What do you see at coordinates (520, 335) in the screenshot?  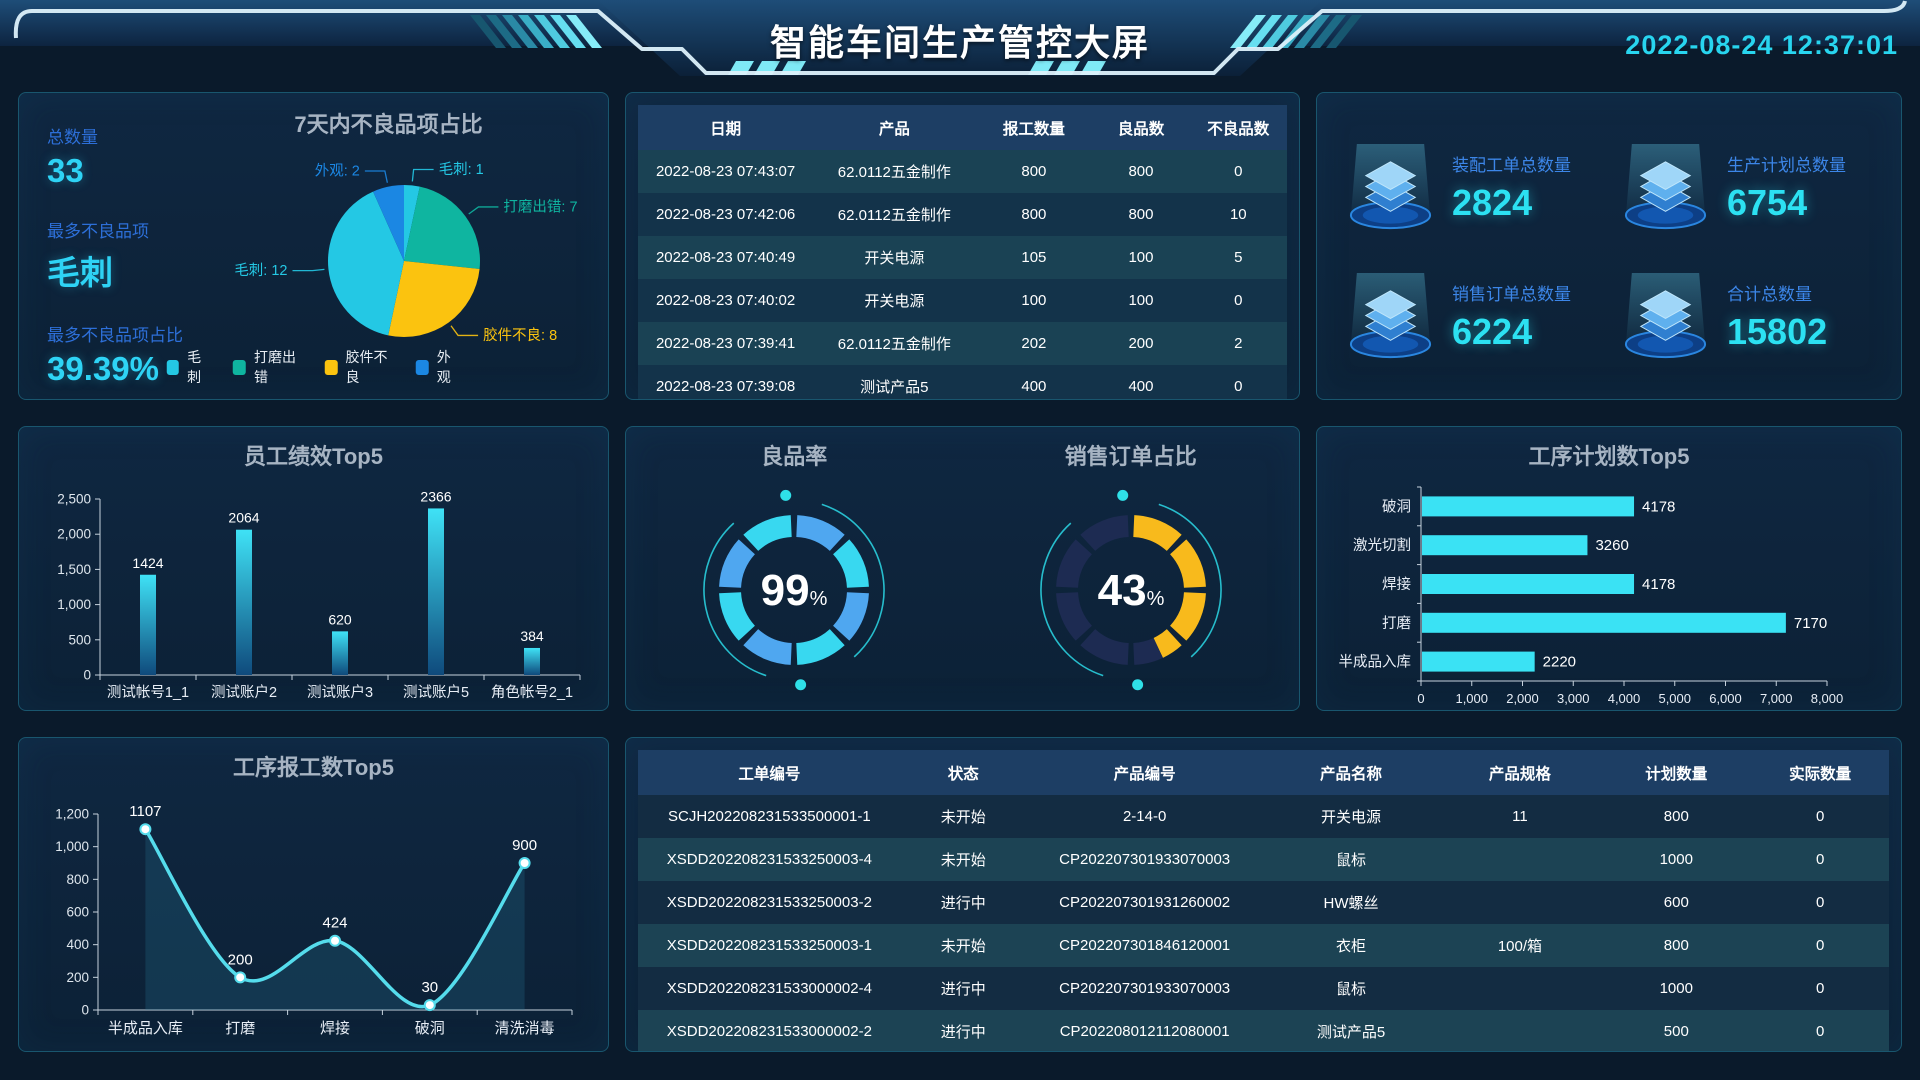 I see `svg-text: 胶件不良: 8` at bounding box center [520, 335].